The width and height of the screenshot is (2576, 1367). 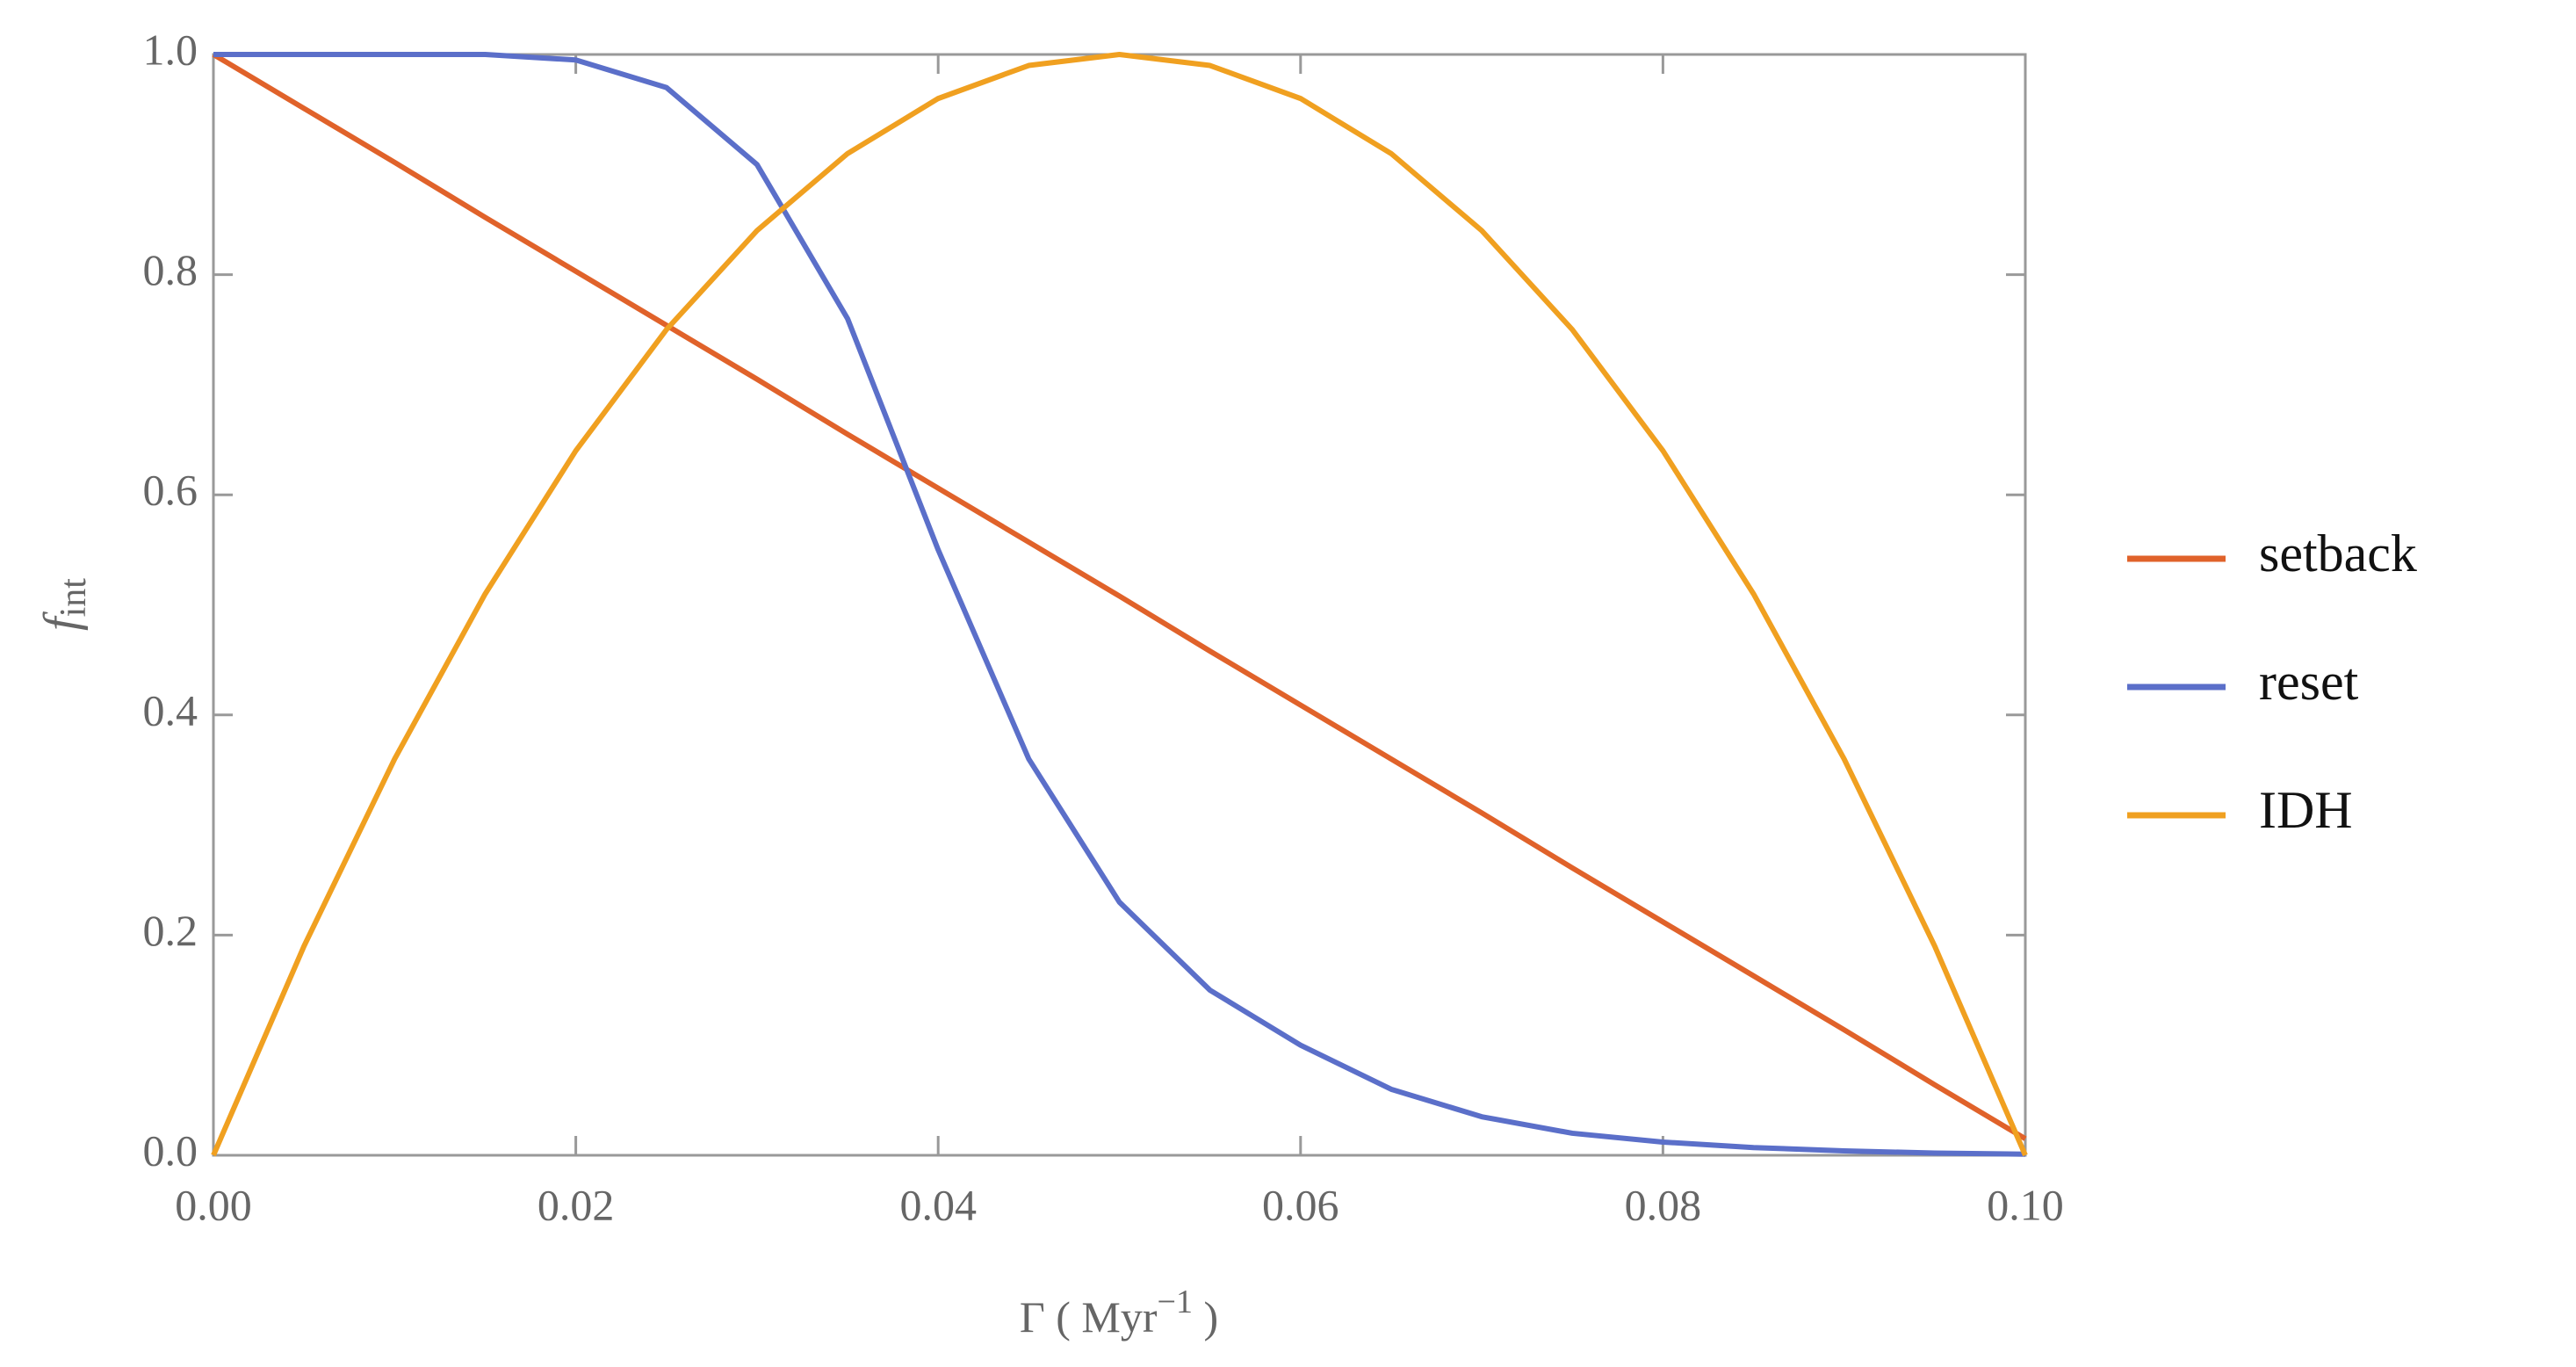 I want to click on x-tick-label: 0.08, so click(x=1663, y=1205).